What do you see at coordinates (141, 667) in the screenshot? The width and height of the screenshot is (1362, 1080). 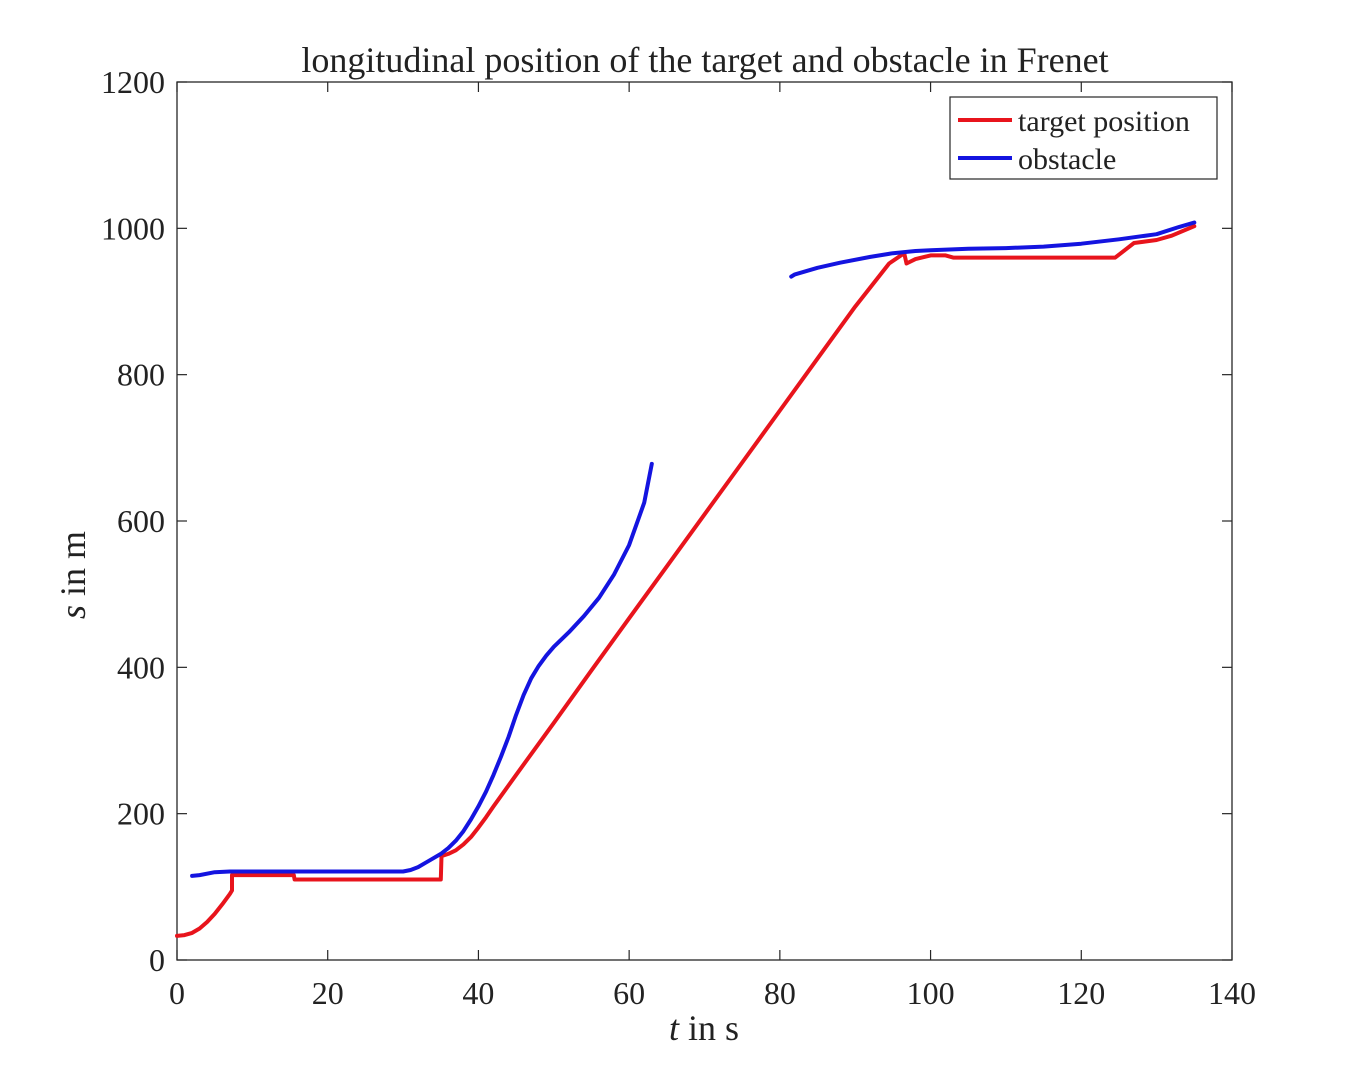 I see `y-tick-label: 400` at bounding box center [141, 667].